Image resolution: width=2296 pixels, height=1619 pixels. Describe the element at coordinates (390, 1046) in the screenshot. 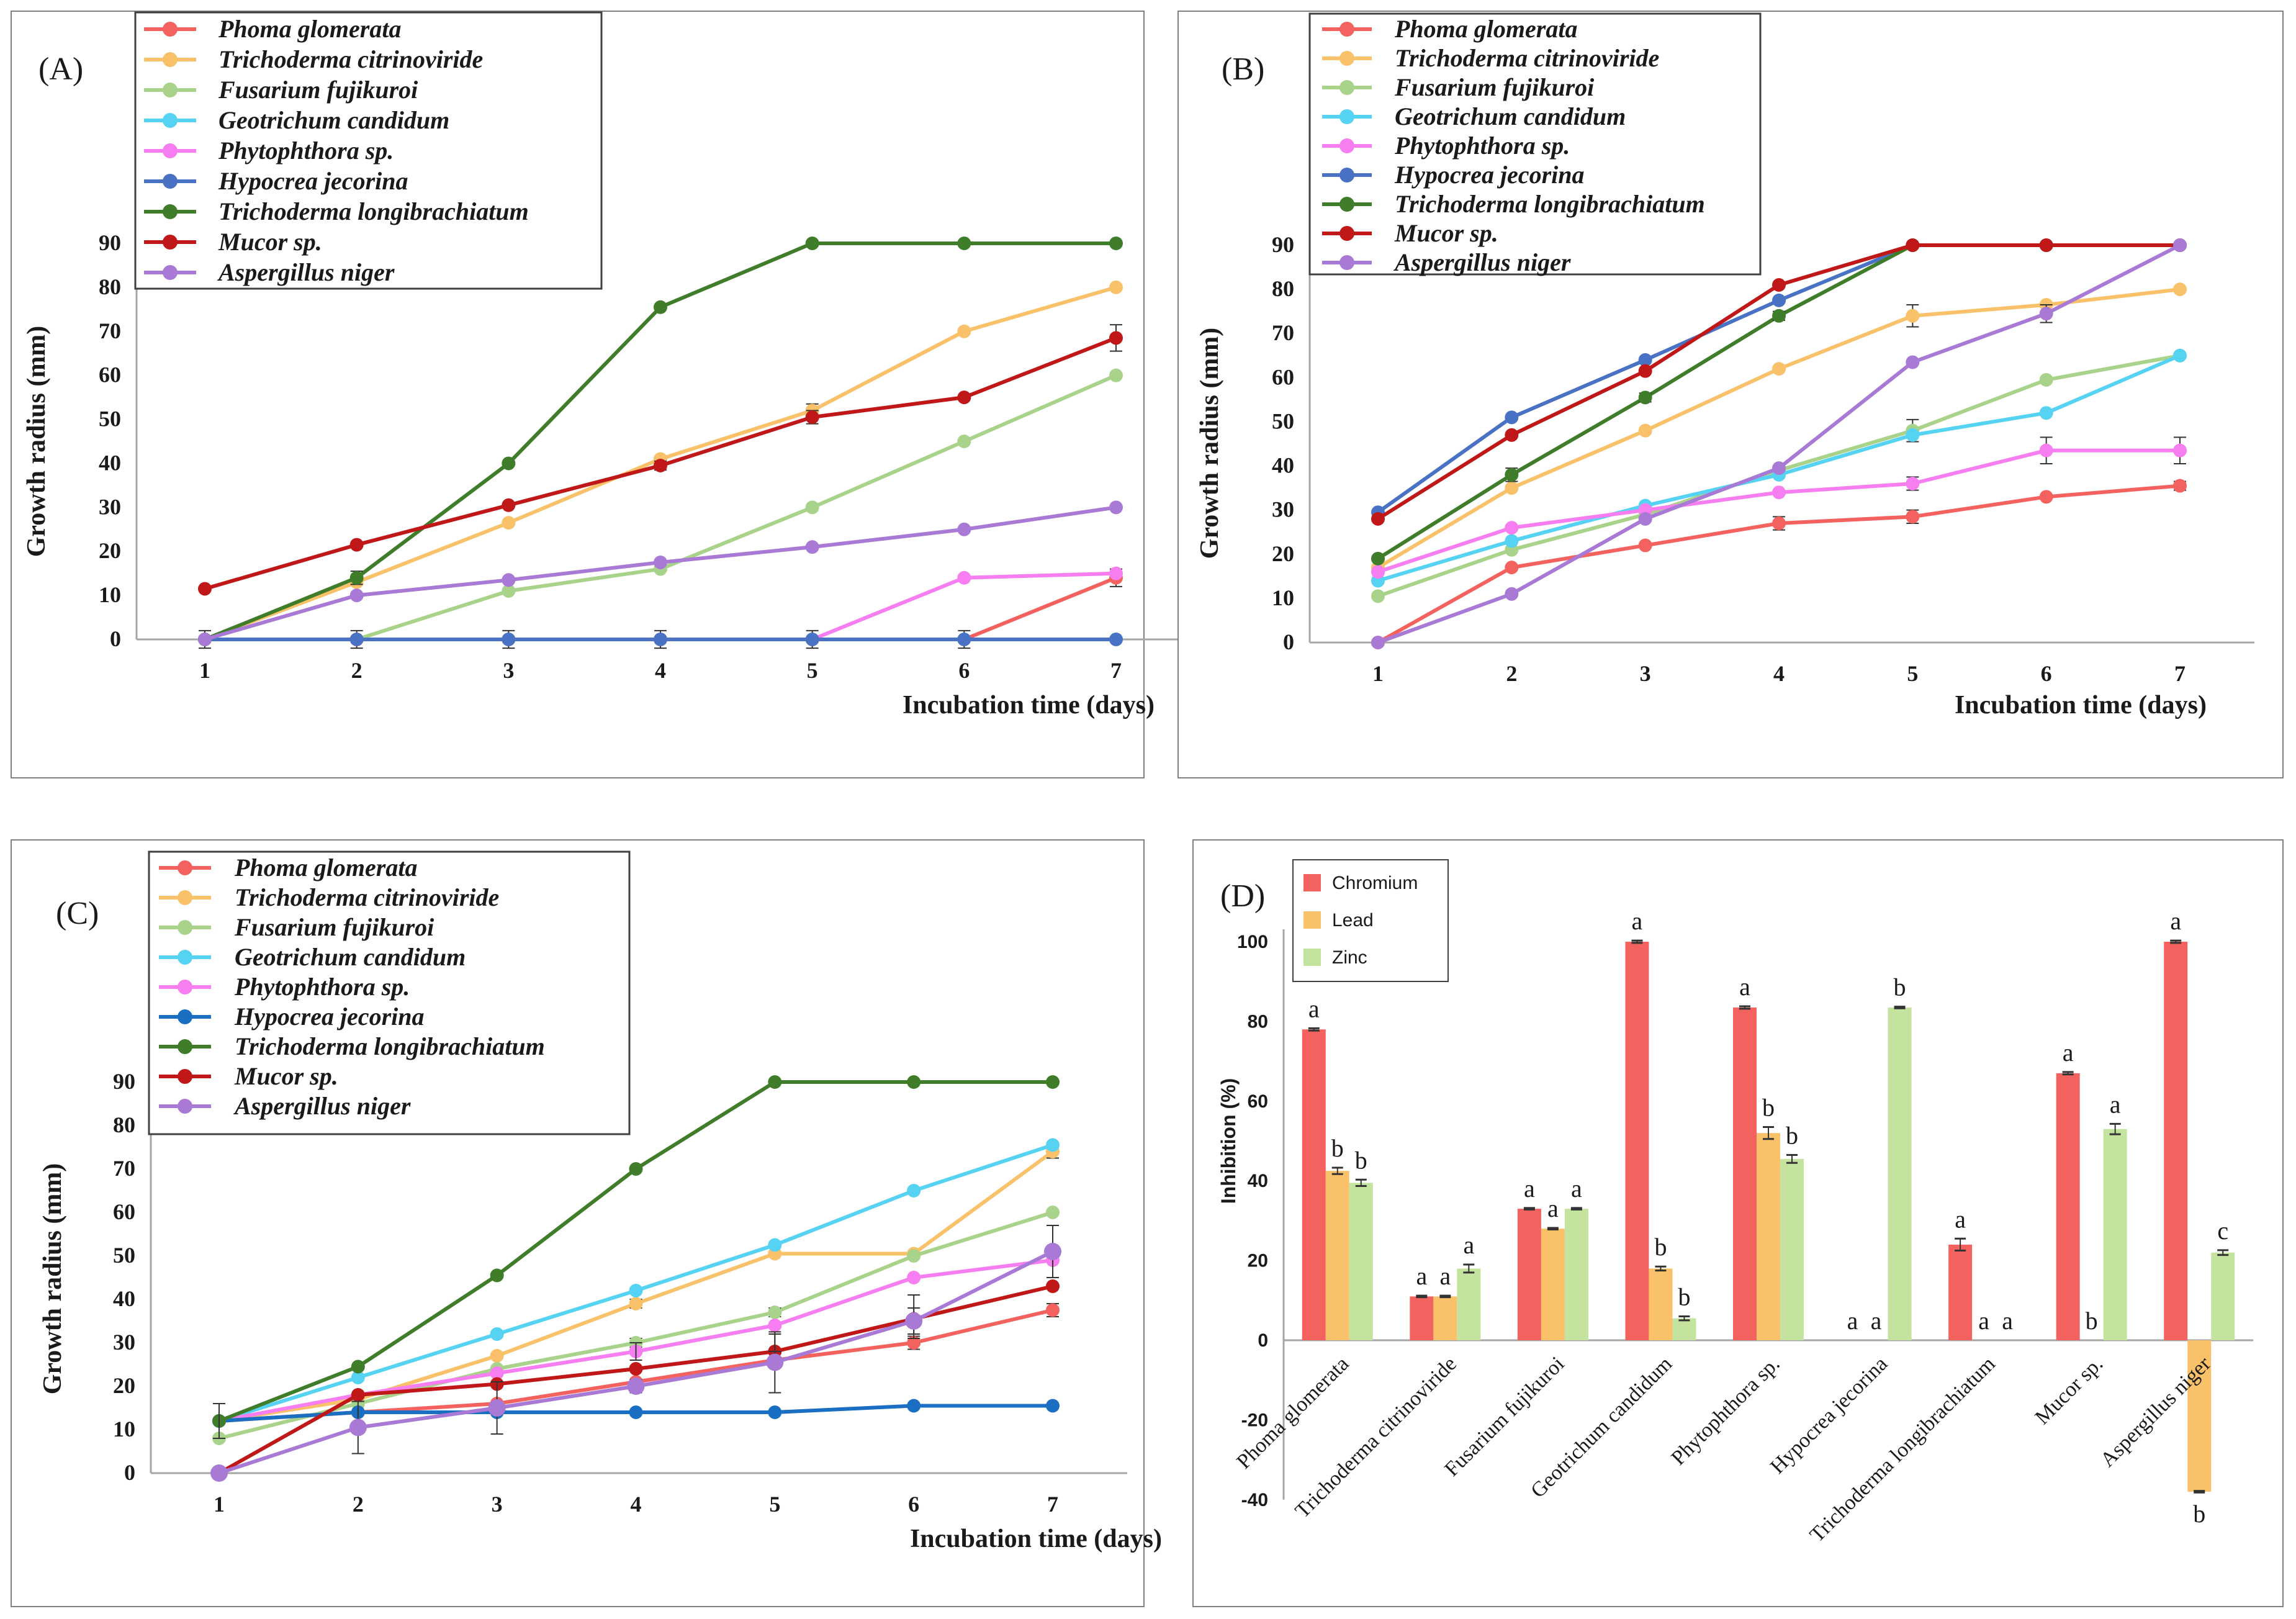

I see `legend-label: Trichoderma longibrachiatum` at that location.